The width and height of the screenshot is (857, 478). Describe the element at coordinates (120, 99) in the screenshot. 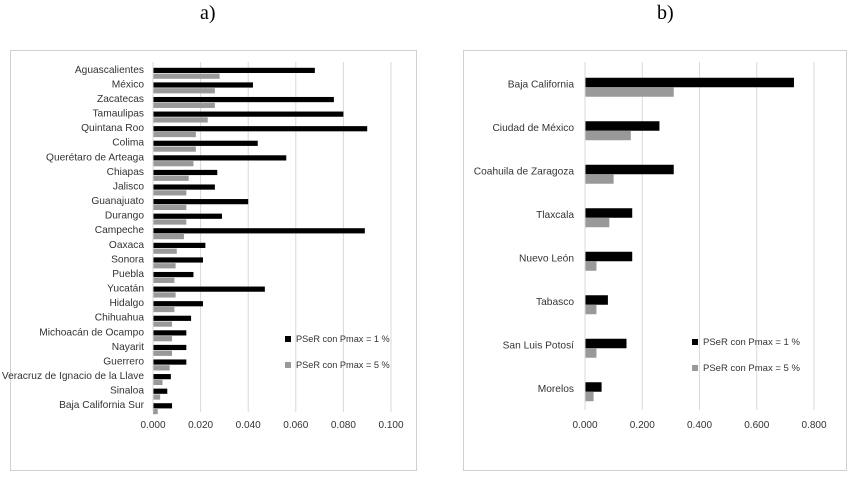

I see `category-label: Zacatecas` at that location.